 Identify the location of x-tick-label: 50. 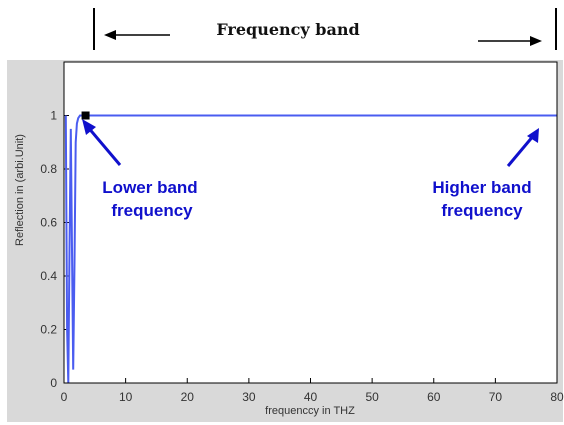
(372, 397).